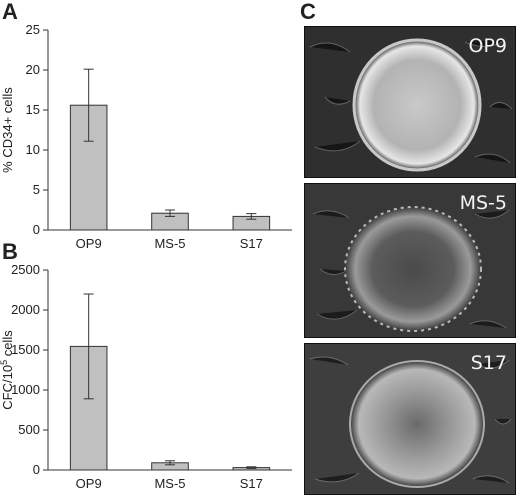 The width and height of the screenshot is (520, 497). I want to click on chart-b-xtick-label: S17, so click(251, 483).